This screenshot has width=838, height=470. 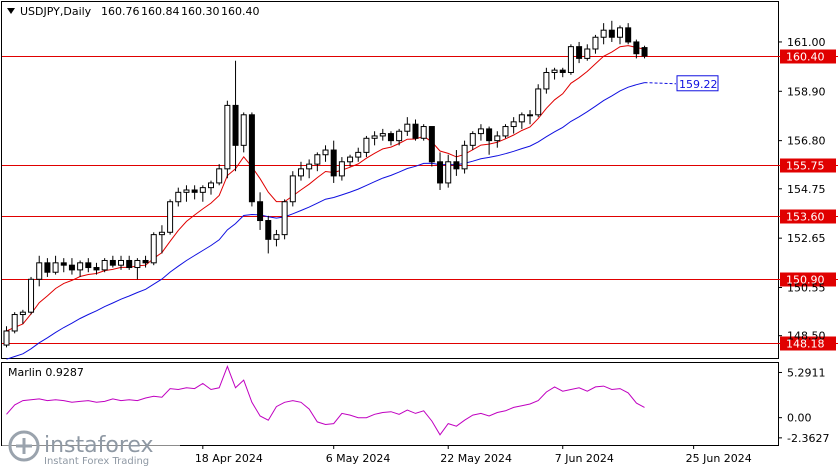 I want to click on ma-slow-label-box, so click(x=697, y=83).